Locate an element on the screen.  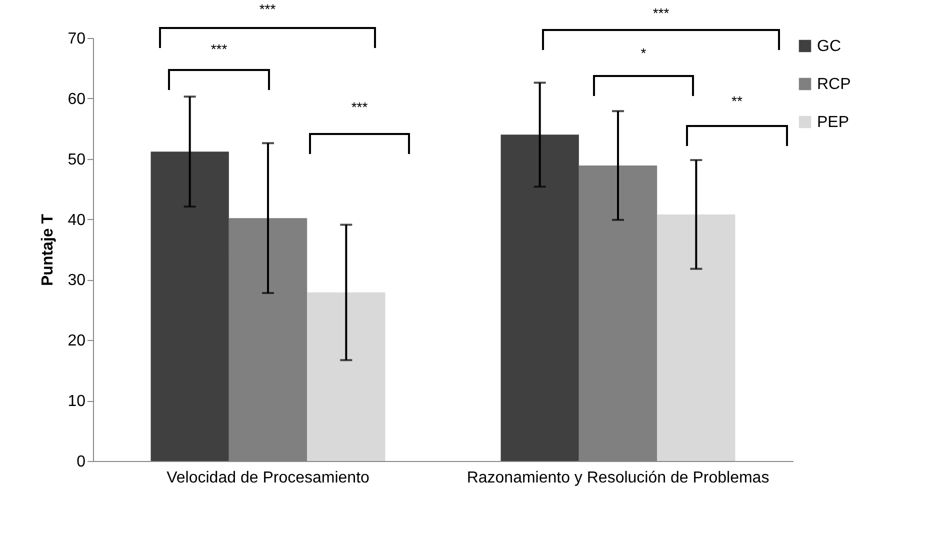
annotation: * is located at coordinates (643, 53).